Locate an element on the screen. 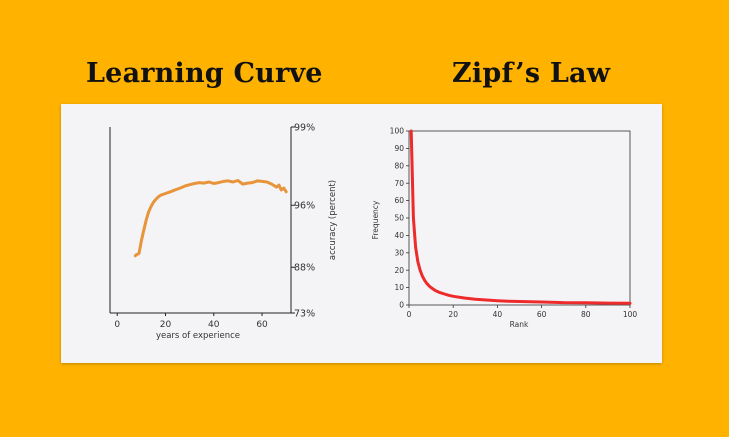 The image size is (729, 437). learning-curve-y-ticks: 99% 96% 88% 73% is located at coordinates (303, 221).